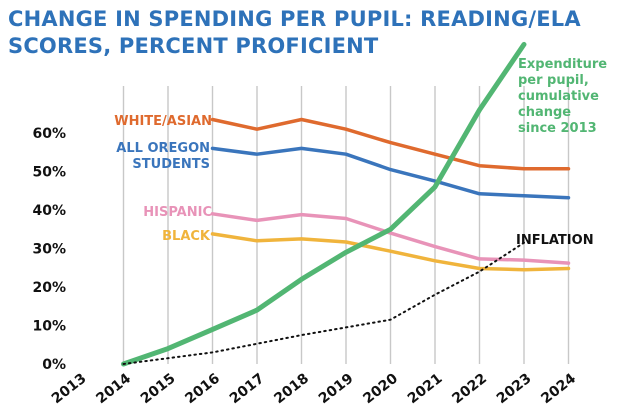 Image resolution: width=622 pixels, height=418 pixels. I want to click on series-line-black, so click(390, 252).